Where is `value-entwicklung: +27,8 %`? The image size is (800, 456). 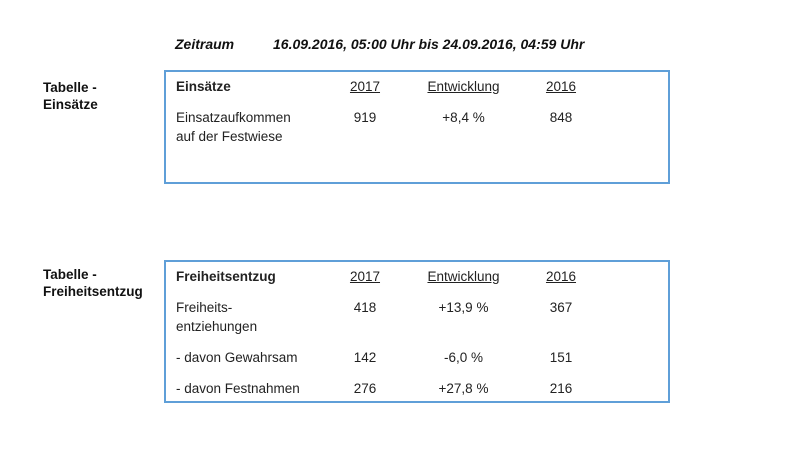
value-entwicklung: +27,8 % is located at coordinates (463, 388).